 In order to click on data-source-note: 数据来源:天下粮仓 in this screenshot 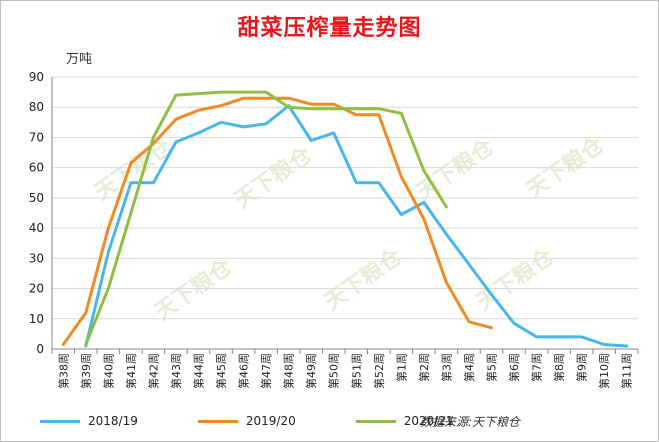, I will do `click(470, 422)`.